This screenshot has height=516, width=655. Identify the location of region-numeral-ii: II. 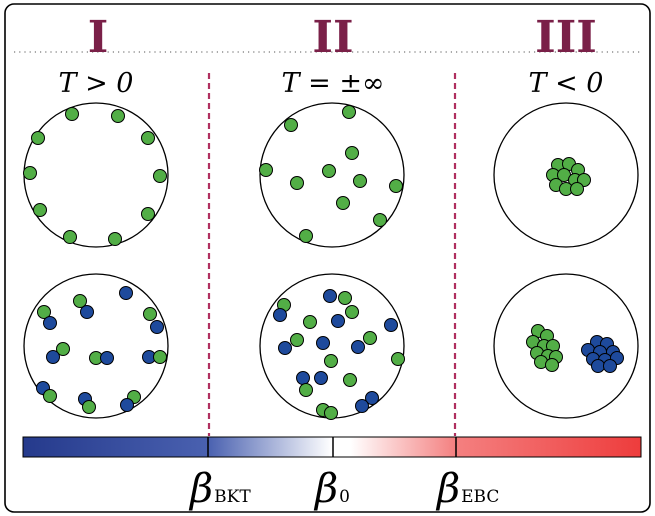
(332, 37).